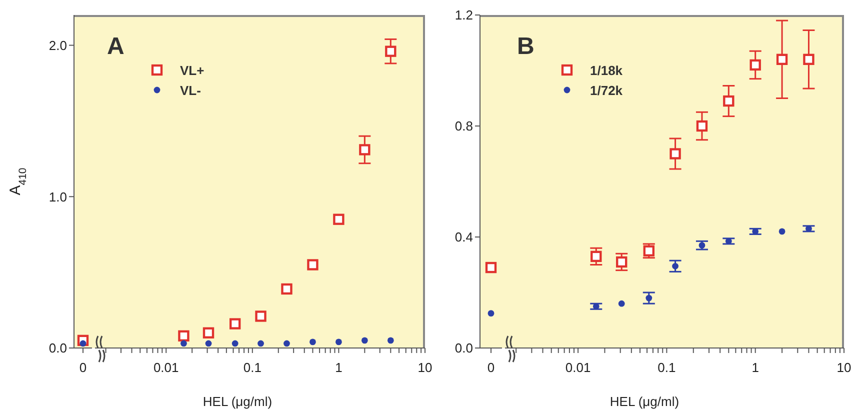  What do you see at coordinates (463, 15) in the screenshot?
I see `y-tick-label: 1.2` at bounding box center [463, 15].